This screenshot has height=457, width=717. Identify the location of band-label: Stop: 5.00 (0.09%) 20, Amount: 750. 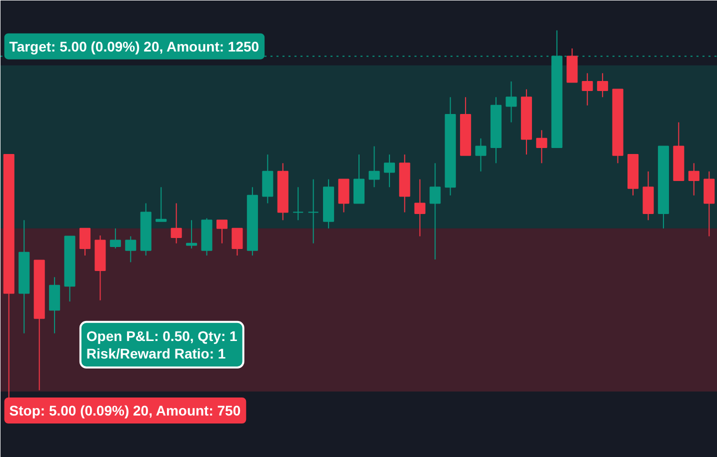
(125, 410).